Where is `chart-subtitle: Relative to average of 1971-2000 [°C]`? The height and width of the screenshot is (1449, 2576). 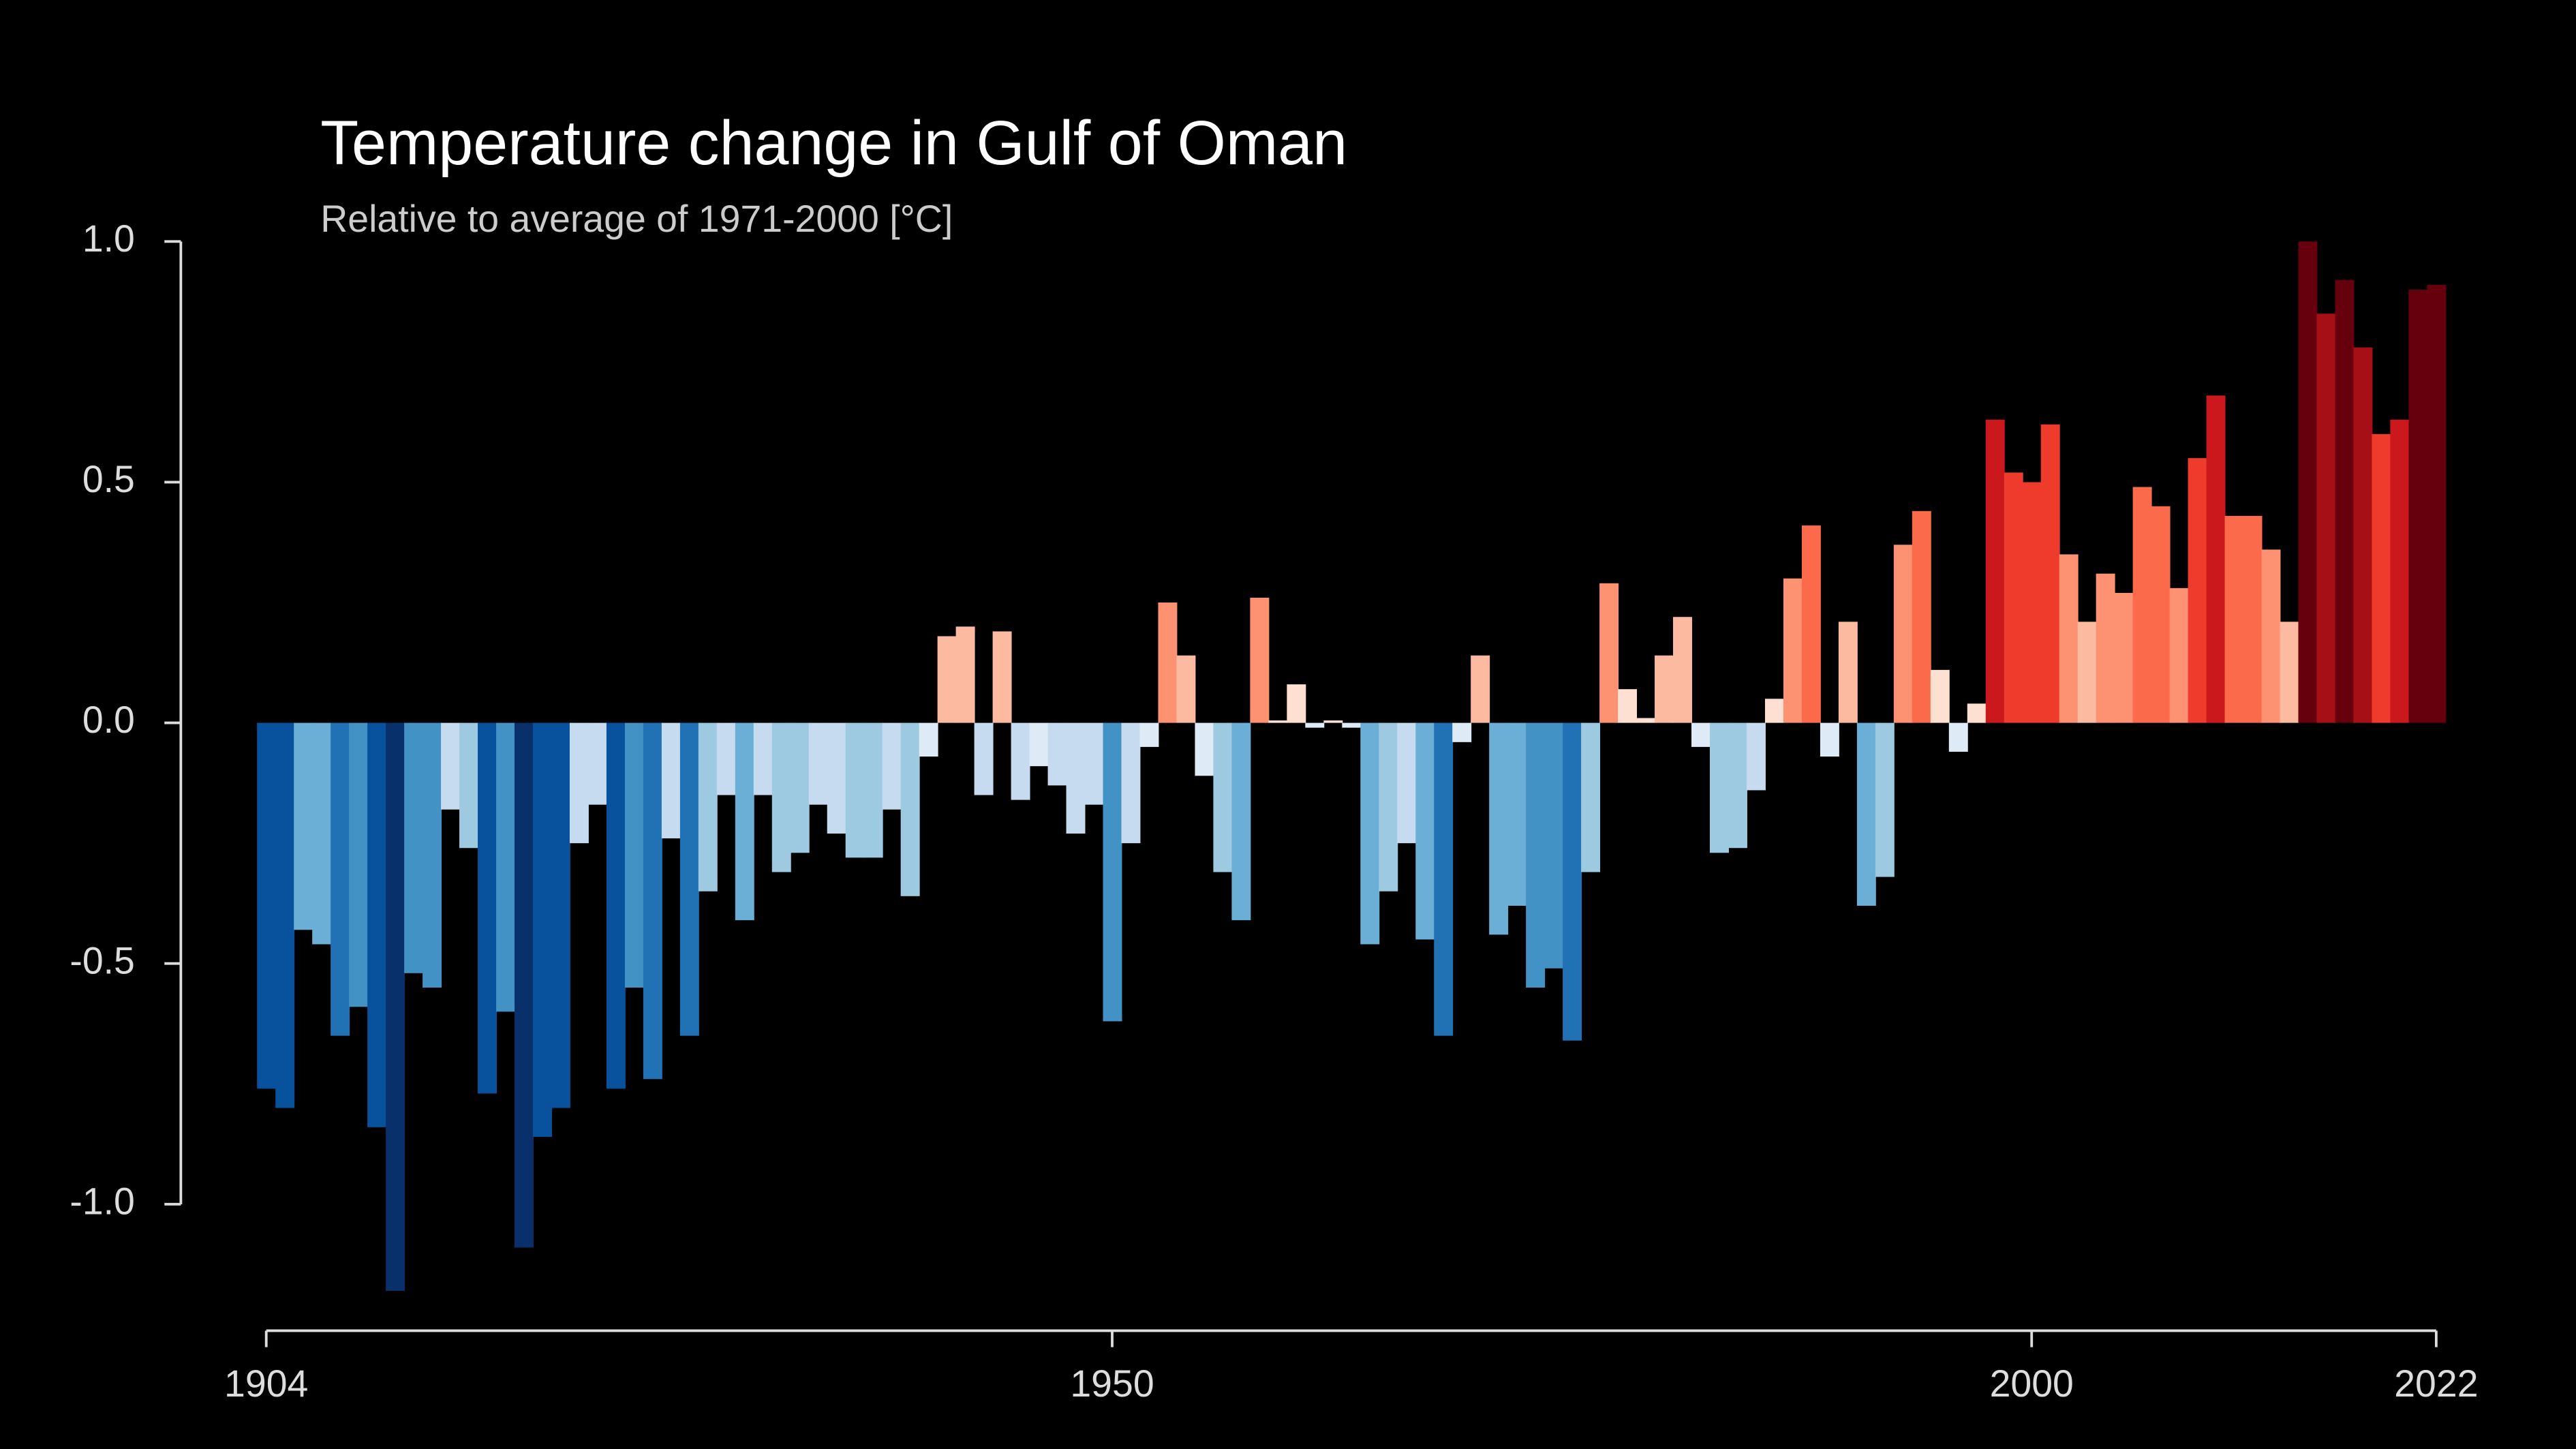
chart-subtitle: Relative to average of 1971-2000 [°C] is located at coordinates (636, 219).